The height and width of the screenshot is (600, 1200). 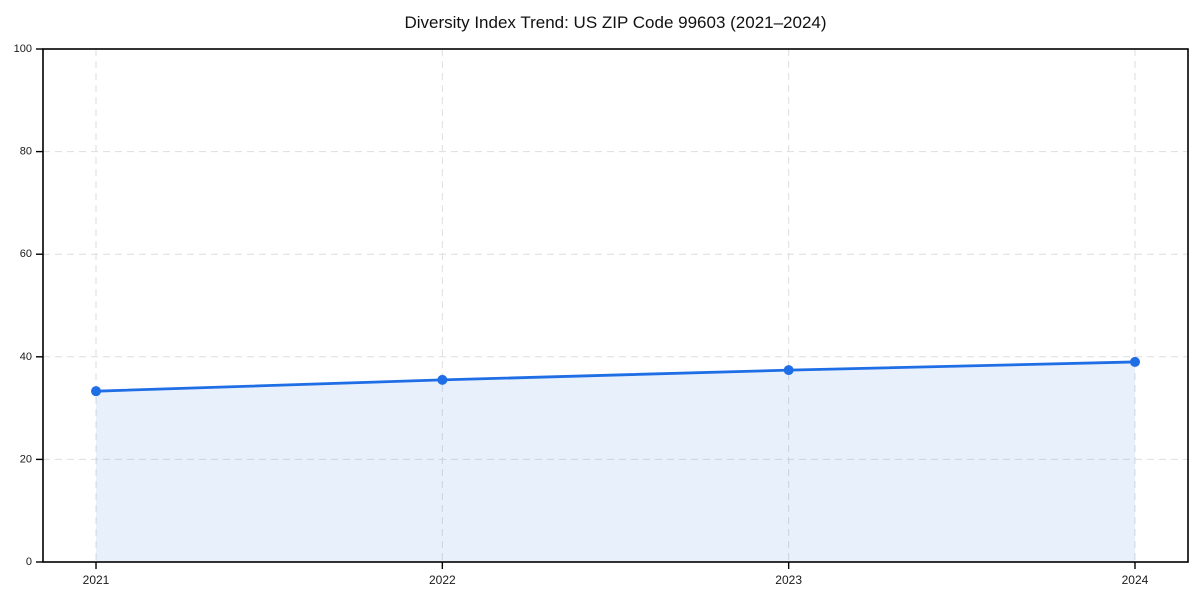 I want to click on y-tick-label: 80, so click(x=26, y=152).